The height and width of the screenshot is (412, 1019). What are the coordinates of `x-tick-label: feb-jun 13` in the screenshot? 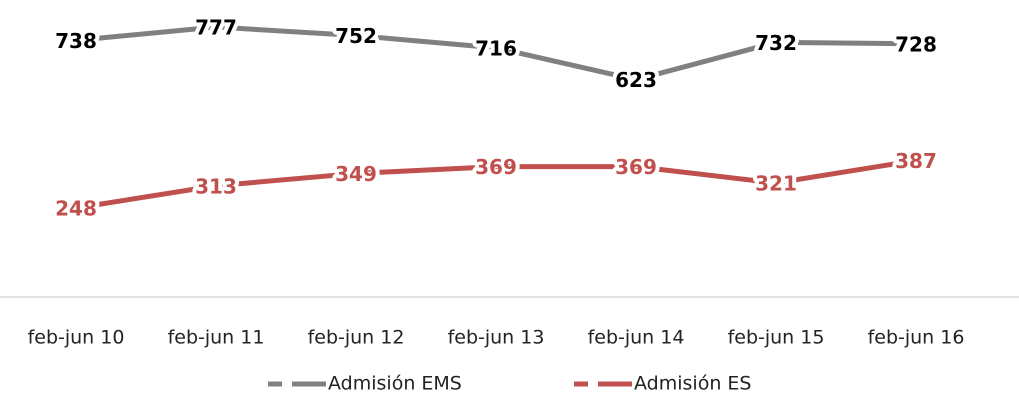 It's located at (496, 338).